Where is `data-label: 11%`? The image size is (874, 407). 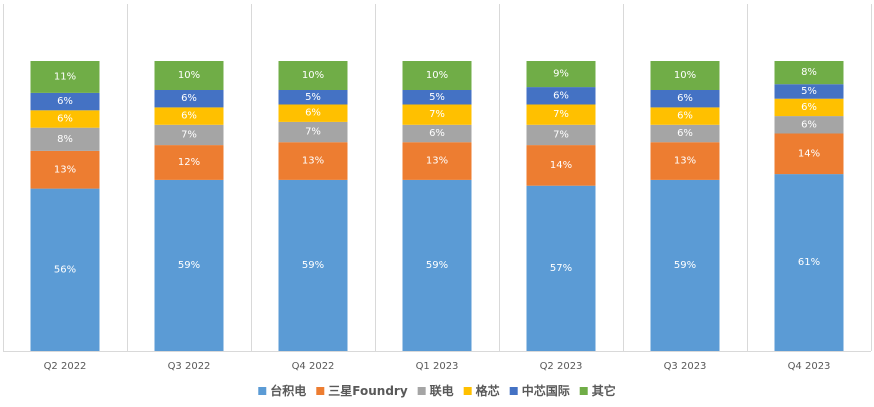
data-label: 11% is located at coordinates (65, 76).